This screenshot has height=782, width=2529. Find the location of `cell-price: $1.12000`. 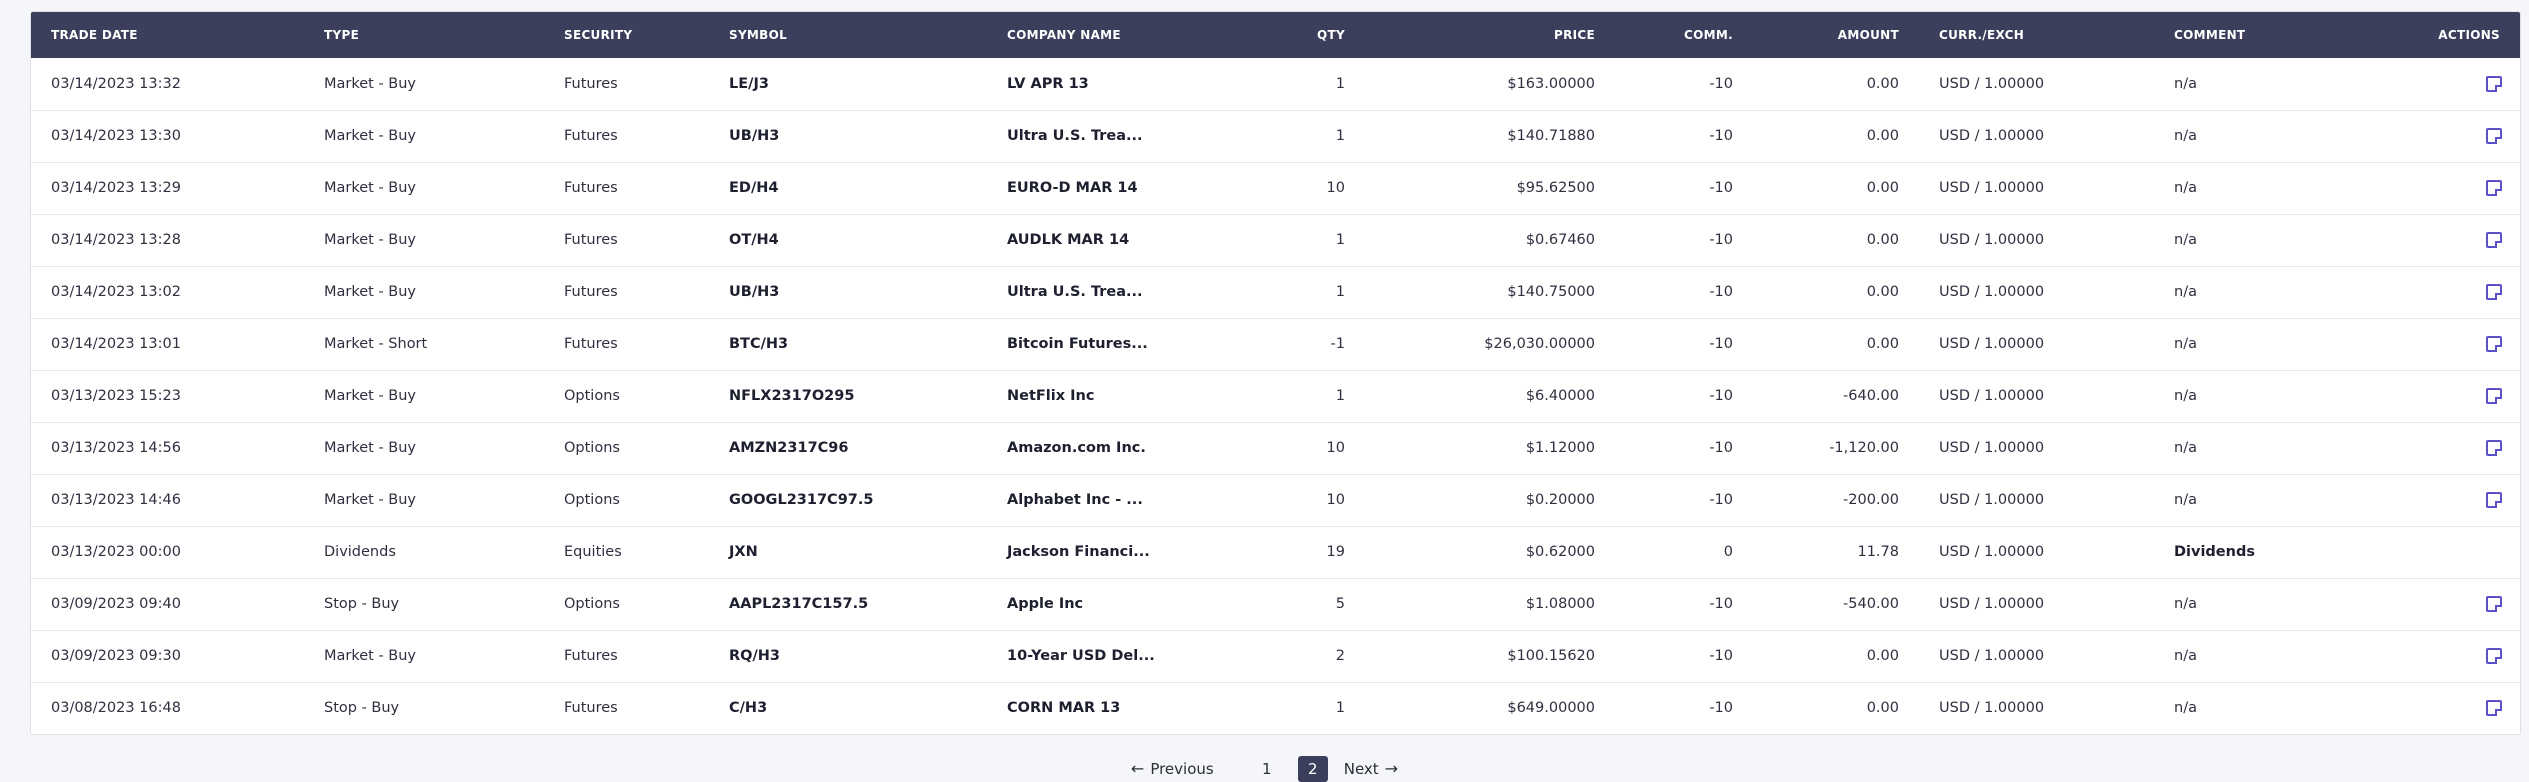

cell-price: $1.12000 is located at coordinates (1560, 448).